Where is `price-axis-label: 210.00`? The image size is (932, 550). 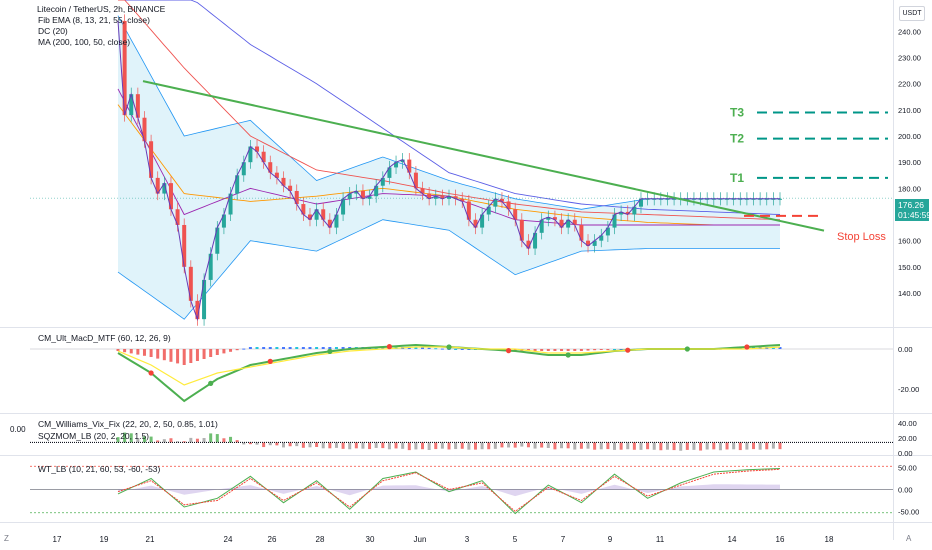
price-axis-label: 210.00 is located at coordinates (909, 110).